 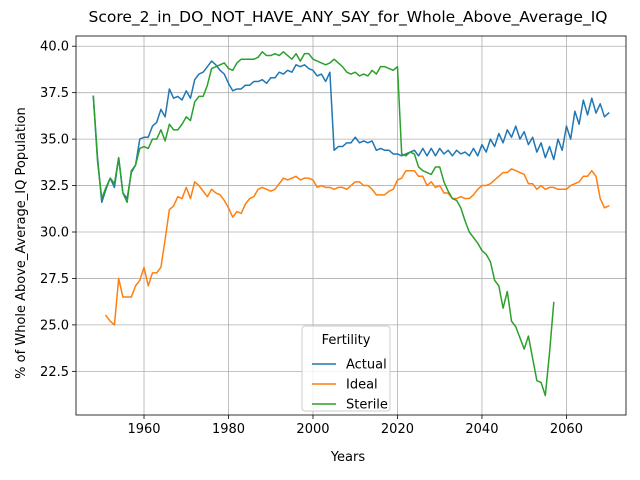 I want to click on legend-label-sterile: Sterile, so click(x=367, y=405).